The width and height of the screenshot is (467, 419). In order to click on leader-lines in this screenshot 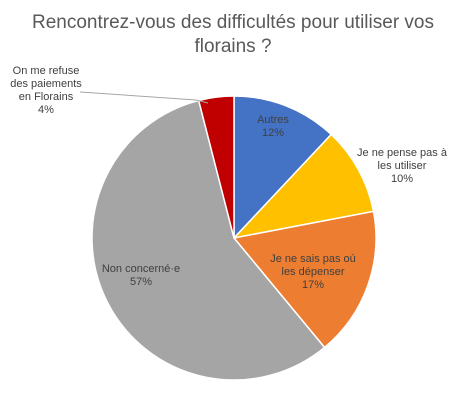, I will do `click(144, 97)`.